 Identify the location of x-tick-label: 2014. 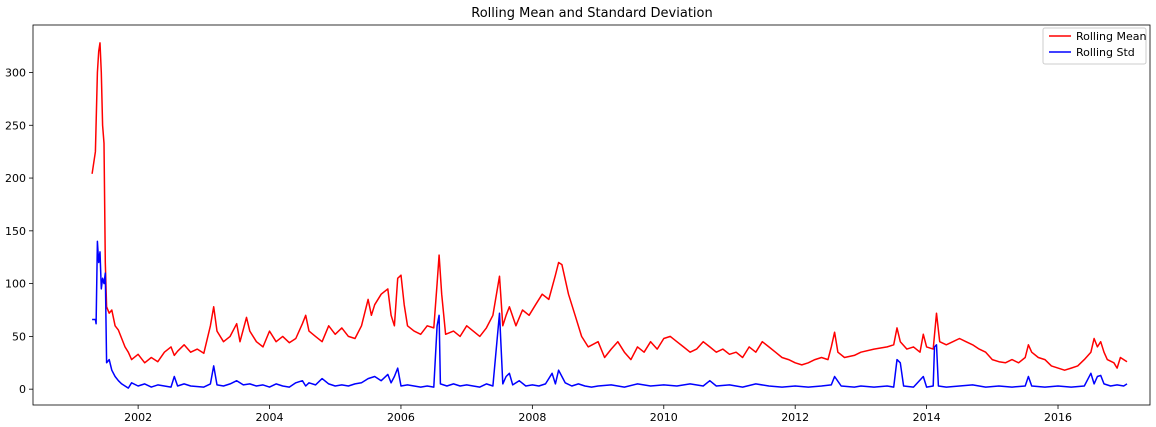
(927, 417).